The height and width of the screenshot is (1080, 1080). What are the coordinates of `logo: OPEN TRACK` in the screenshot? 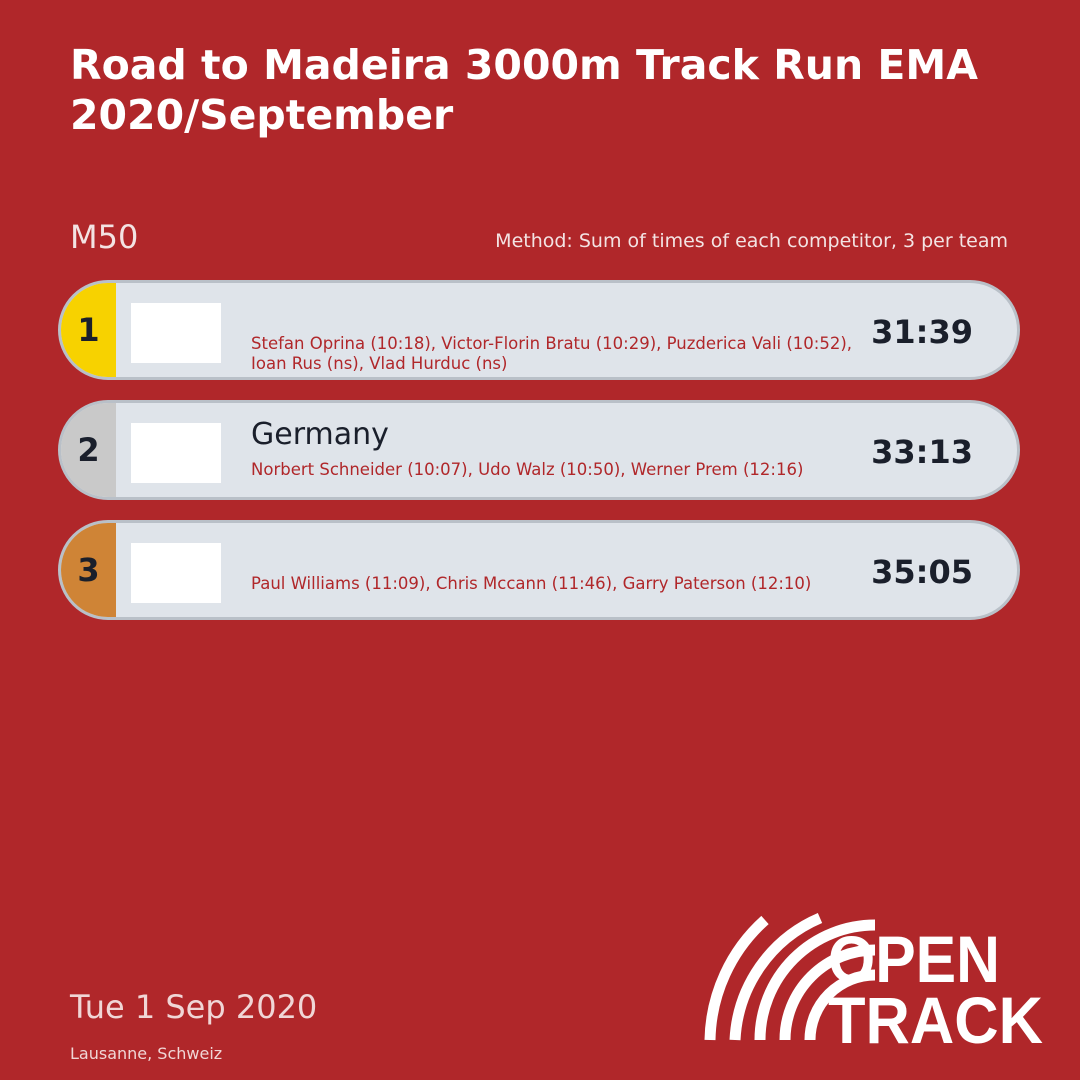 It's located at (873, 984).